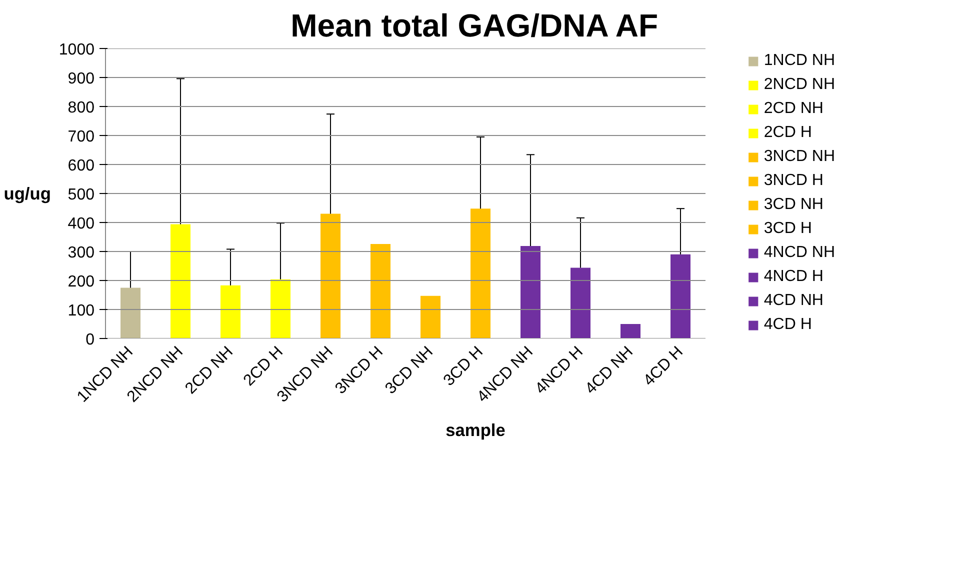 The height and width of the screenshot is (579, 957). What do you see at coordinates (799, 157) in the screenshot?
I see `legend-label: 3NCD NH` at bounding box center [799, 157].